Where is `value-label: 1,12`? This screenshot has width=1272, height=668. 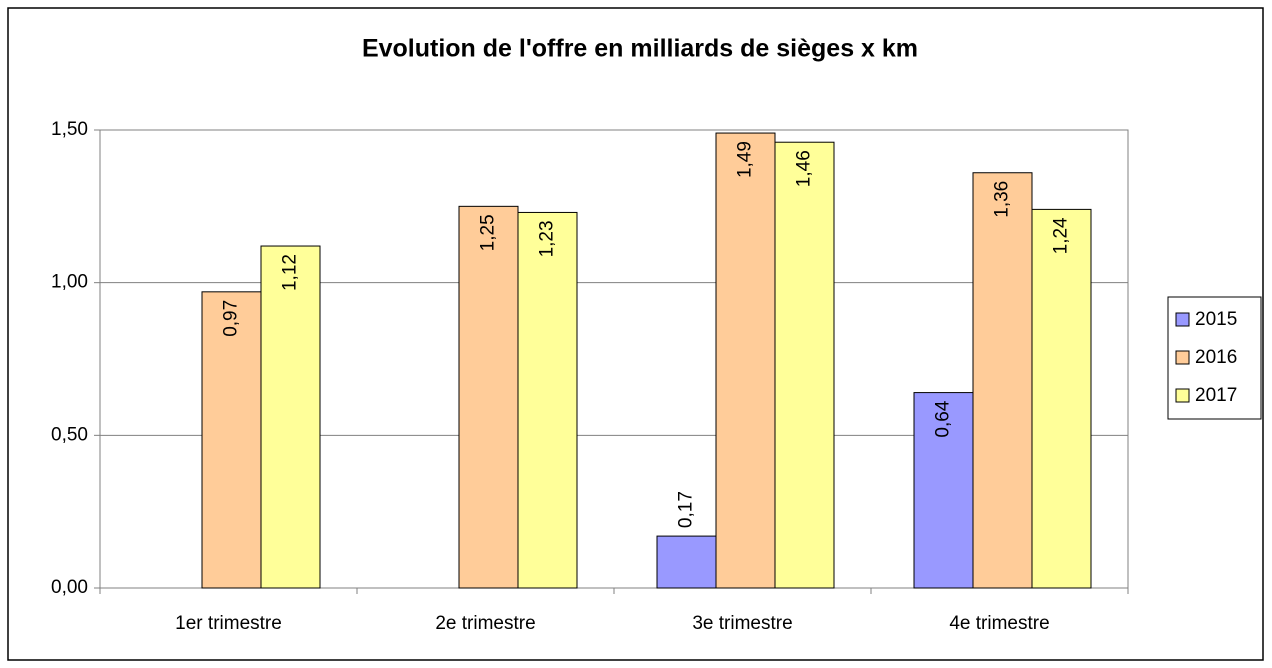 value-label: 1,12 is located at coordinates (290, 272).